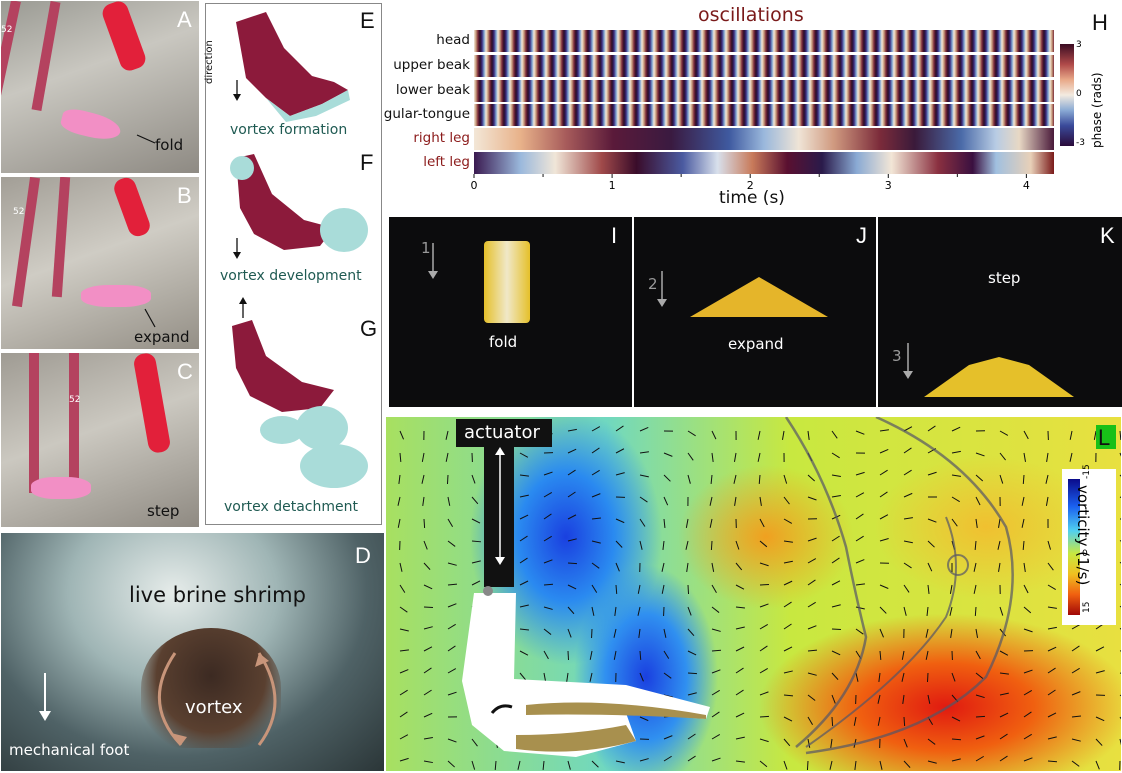 The width and height of the screenshot is (1122, 773). What do you see at coordinates (1026, 185) in the screenshot?
I see `x-tick-label: 4` at bounding box center [1026, 185].